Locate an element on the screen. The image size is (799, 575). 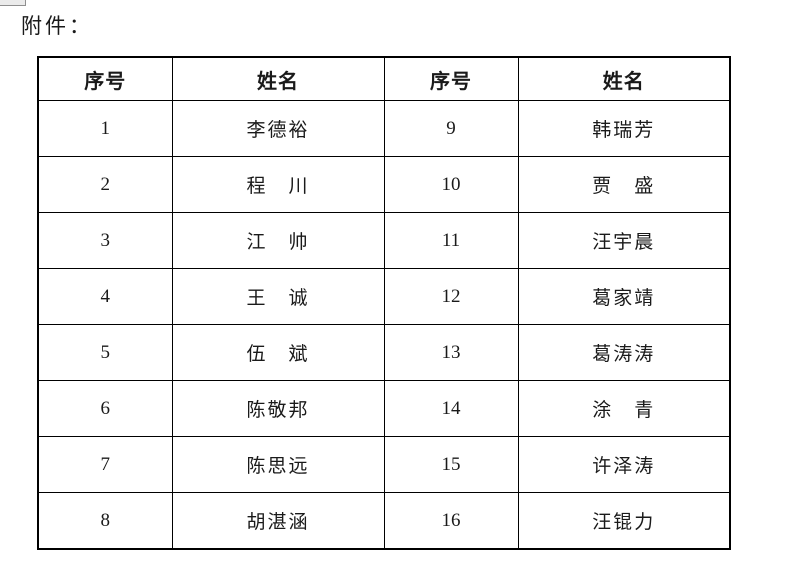
cell-serial: 3 is located at coordinates (105, 240).